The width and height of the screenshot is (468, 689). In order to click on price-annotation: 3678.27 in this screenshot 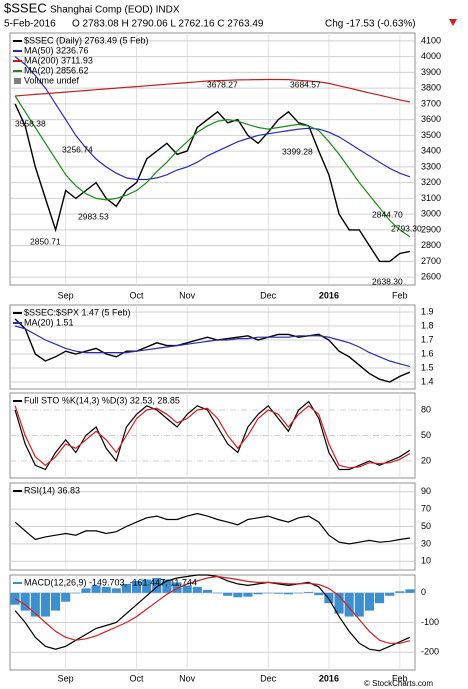, I will do `click(222, 84)`.